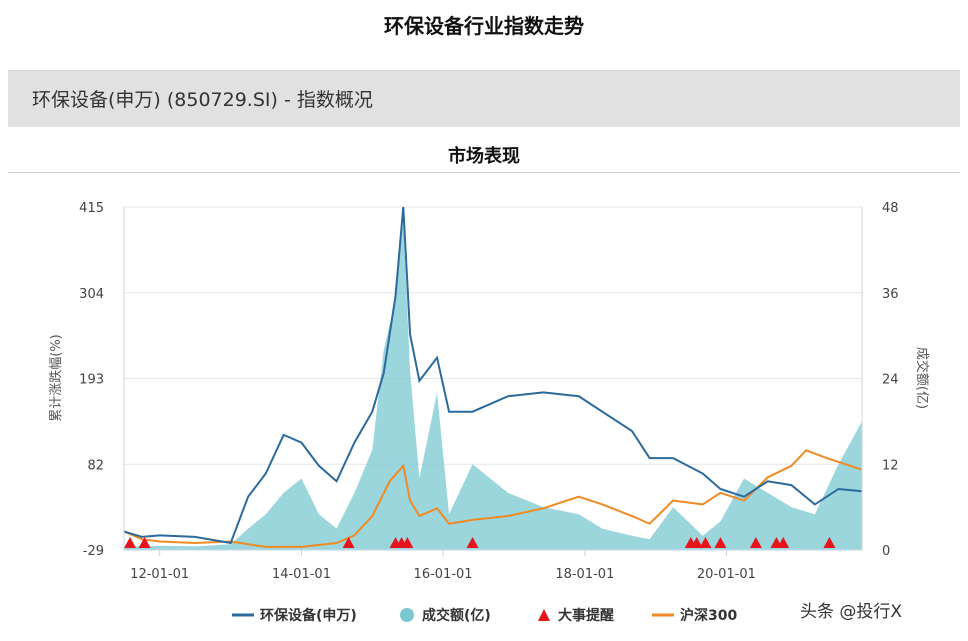 Image resolution: width=968 pixels, height=641 pixels. What do you see at coordinates (56, 378) in the screenshot?
I see `y-axis-title: 累计涨跌幅(%)` at bounding box center [56, 378].